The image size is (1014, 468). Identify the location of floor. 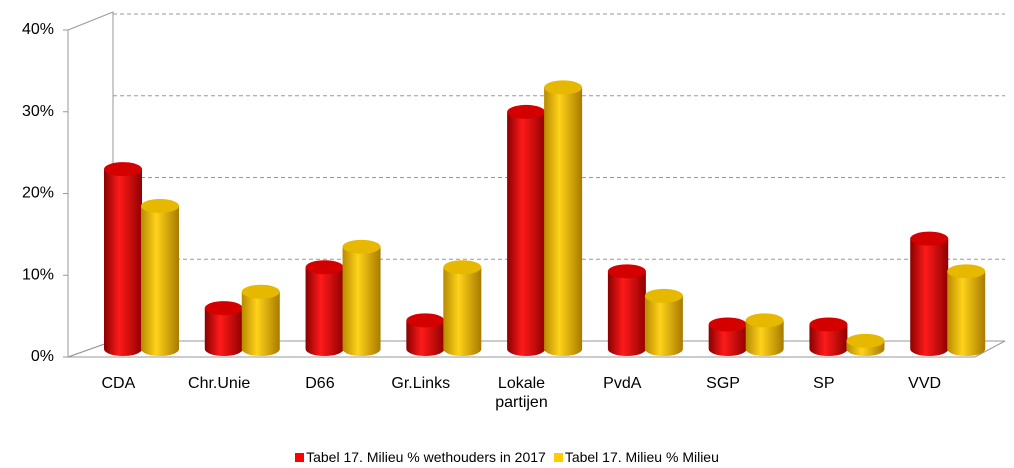
(536, 349).